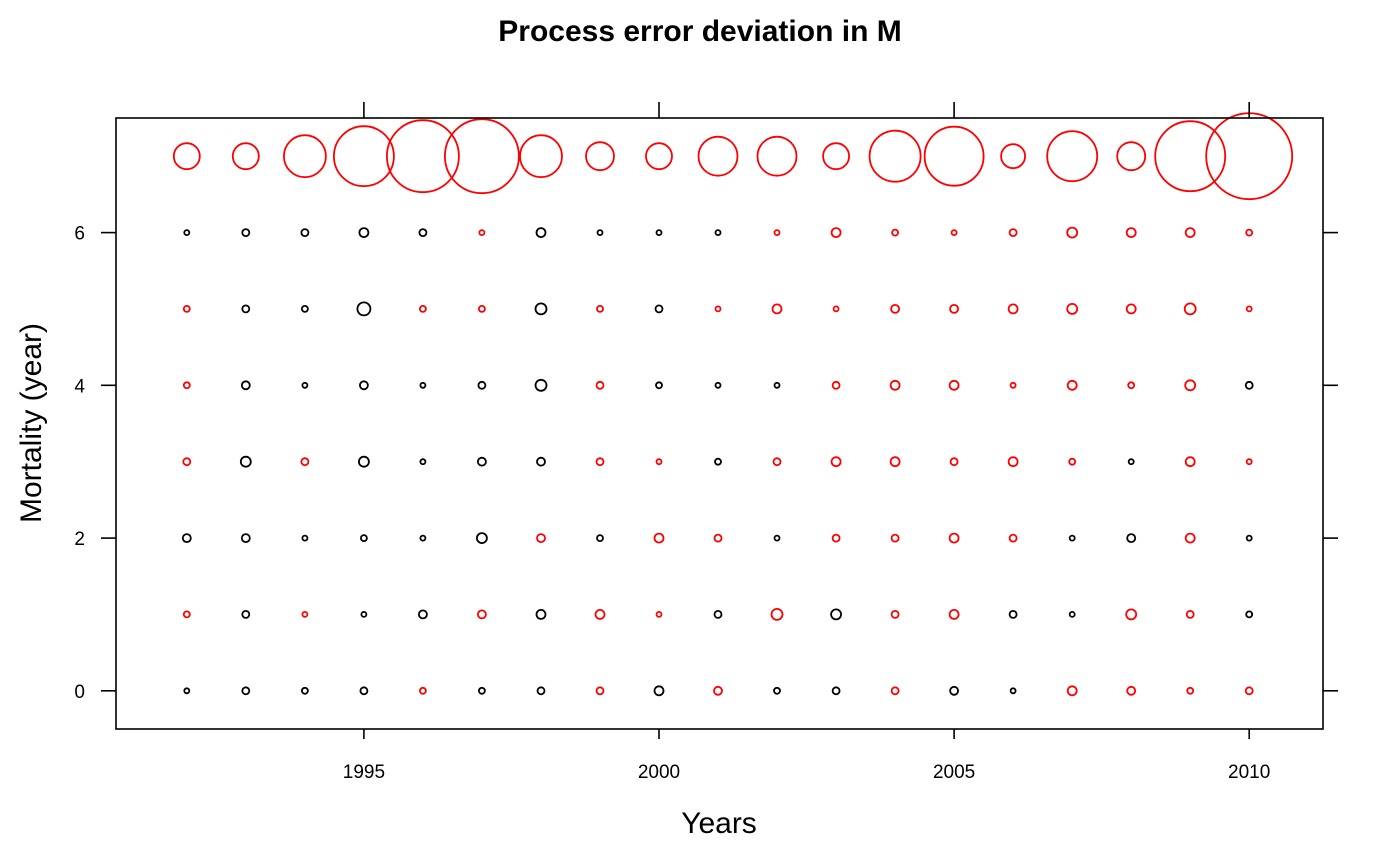 This screenshot has height=866, width=1400. Describe the element at coordinates (1249, 772) in the screenshot. I see `x-tick-label-2010: 2010` at that location.